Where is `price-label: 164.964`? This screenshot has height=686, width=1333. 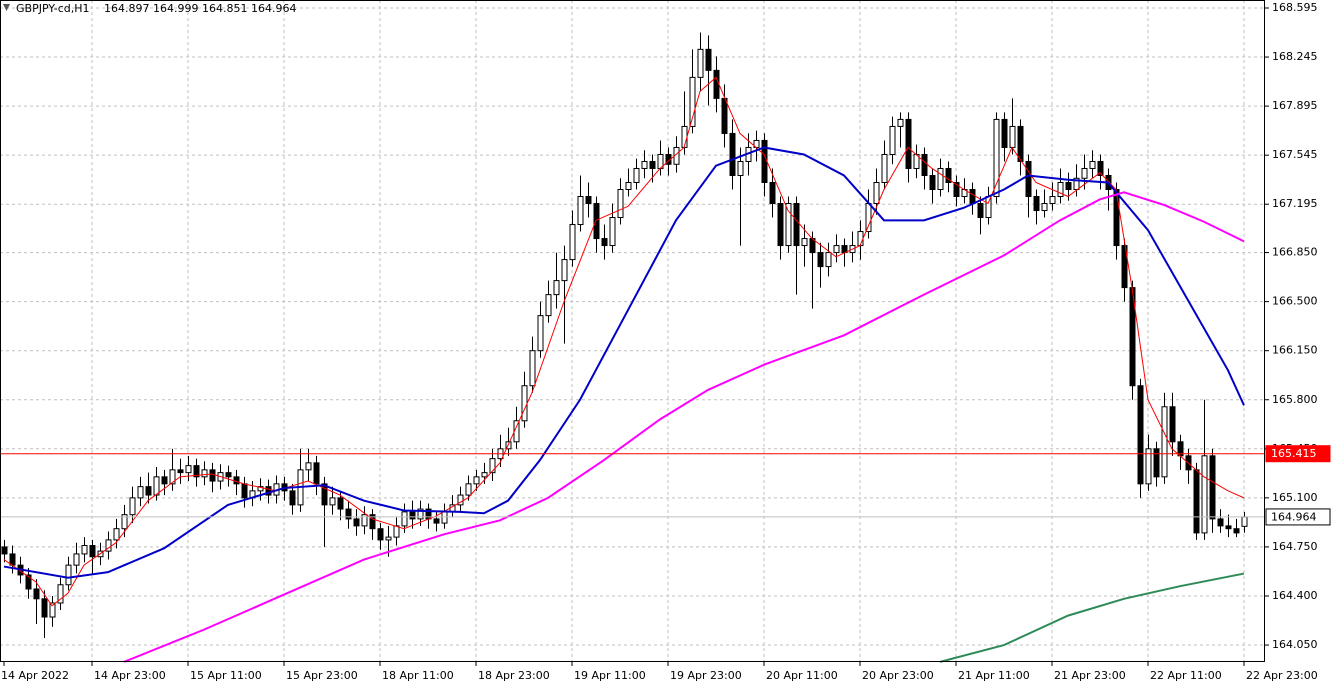
price-label: 164.964 is located at coordinates (1294, 516).